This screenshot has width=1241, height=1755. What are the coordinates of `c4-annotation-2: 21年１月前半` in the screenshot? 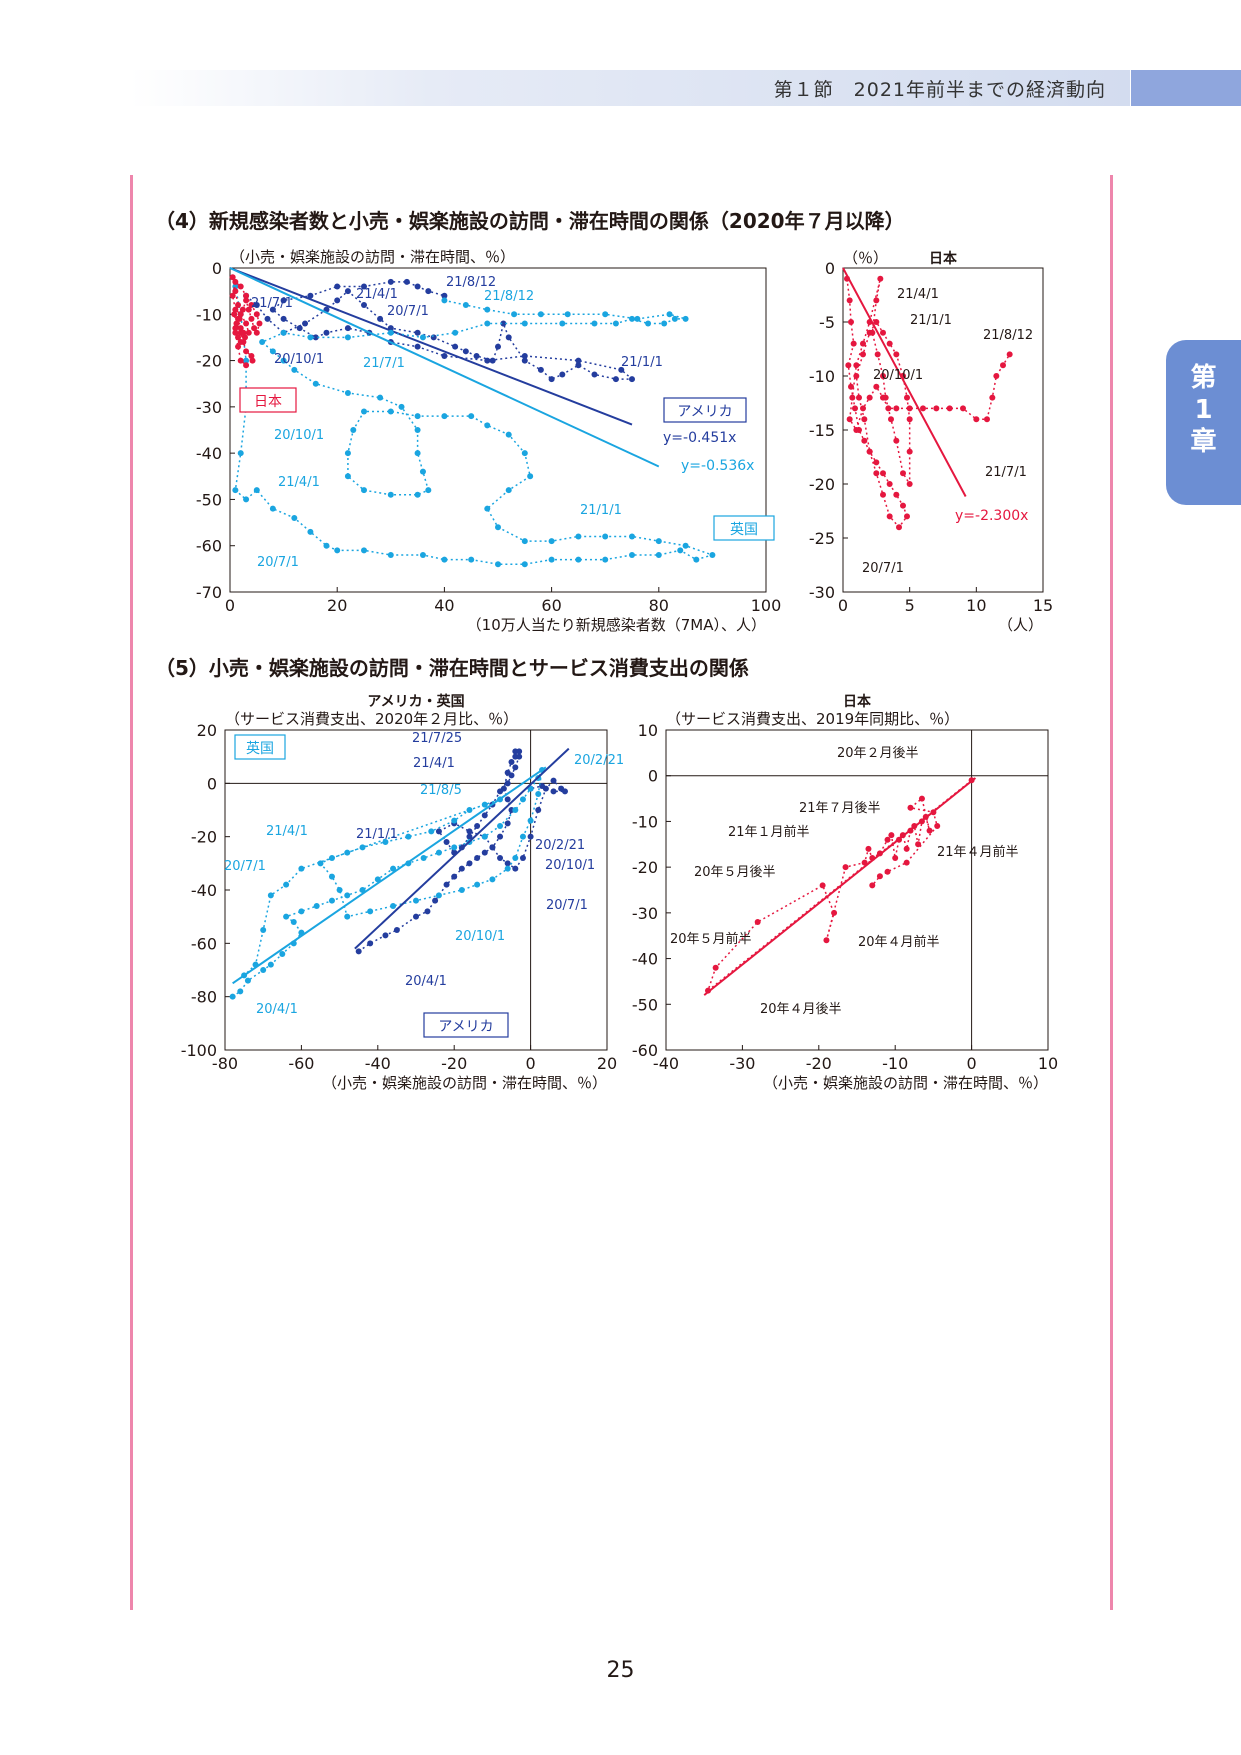 It's located at (769, 832).